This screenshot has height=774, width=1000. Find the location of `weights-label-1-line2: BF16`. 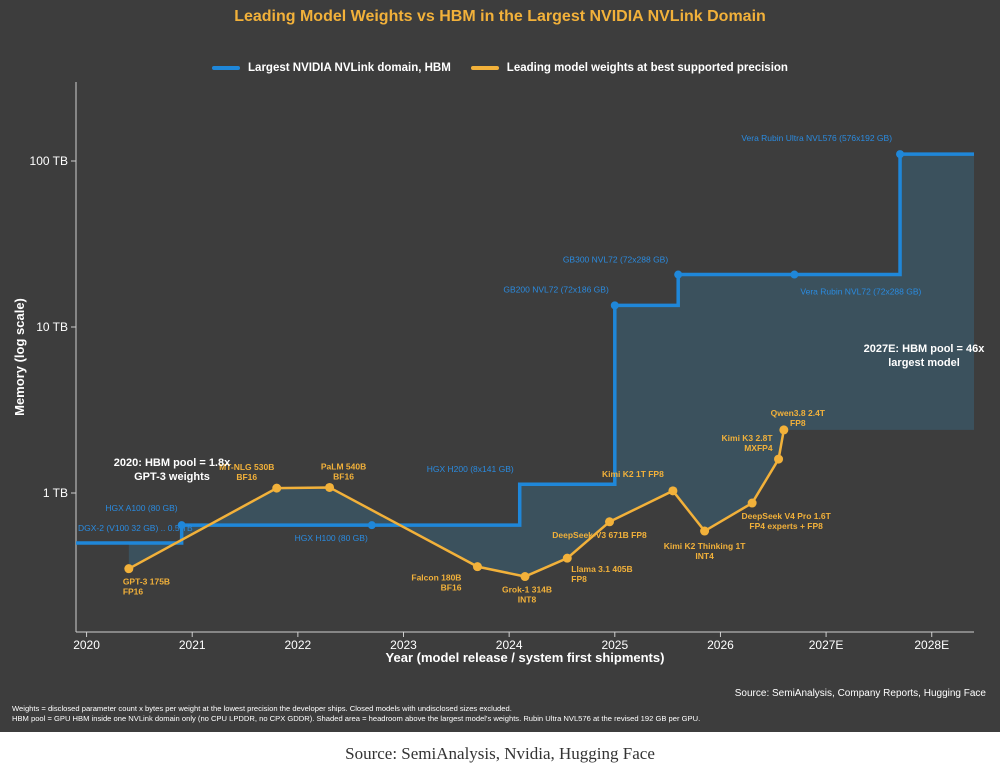

weights-label-1-line2: BF16 is located at coordinates (246, 477).